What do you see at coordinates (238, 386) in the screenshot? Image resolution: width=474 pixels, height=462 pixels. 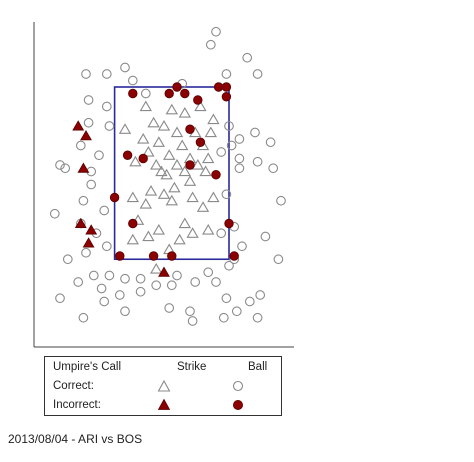 I see `legend-correct-ball-circle` at bounding box center [238, 386].